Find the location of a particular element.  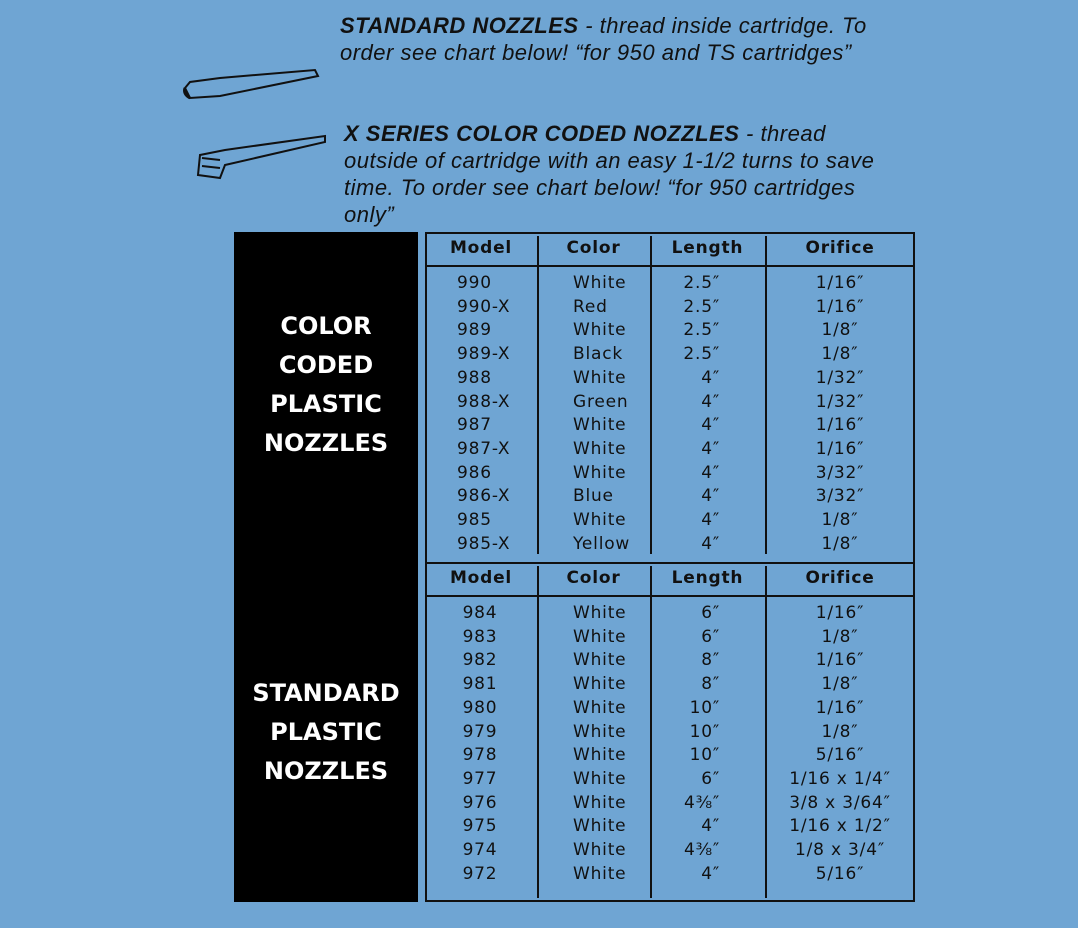

section-label: CODED is located at coordinates (326, 365).